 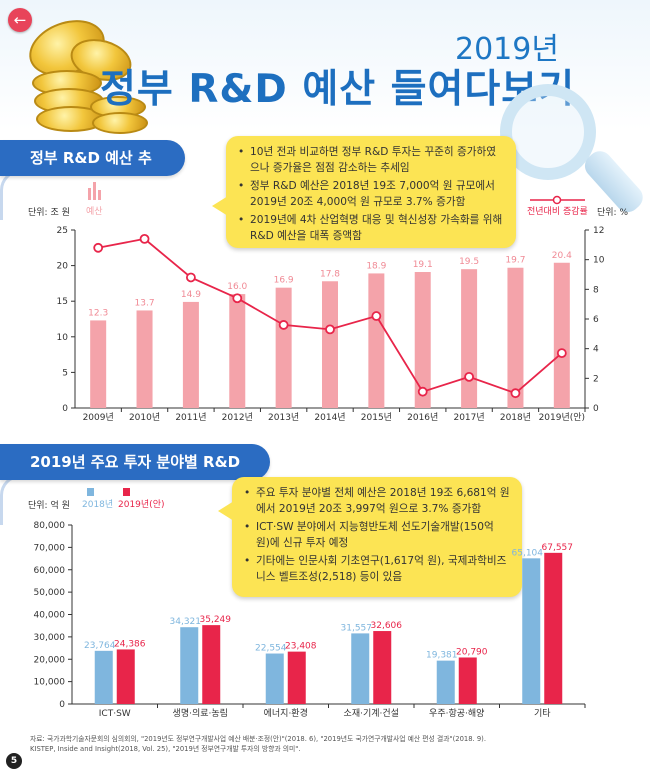 What do you see at coordinates (468, 417) in the screenshot?
I see `x-tick-label: 2017년` at bounding box center [468, 417].